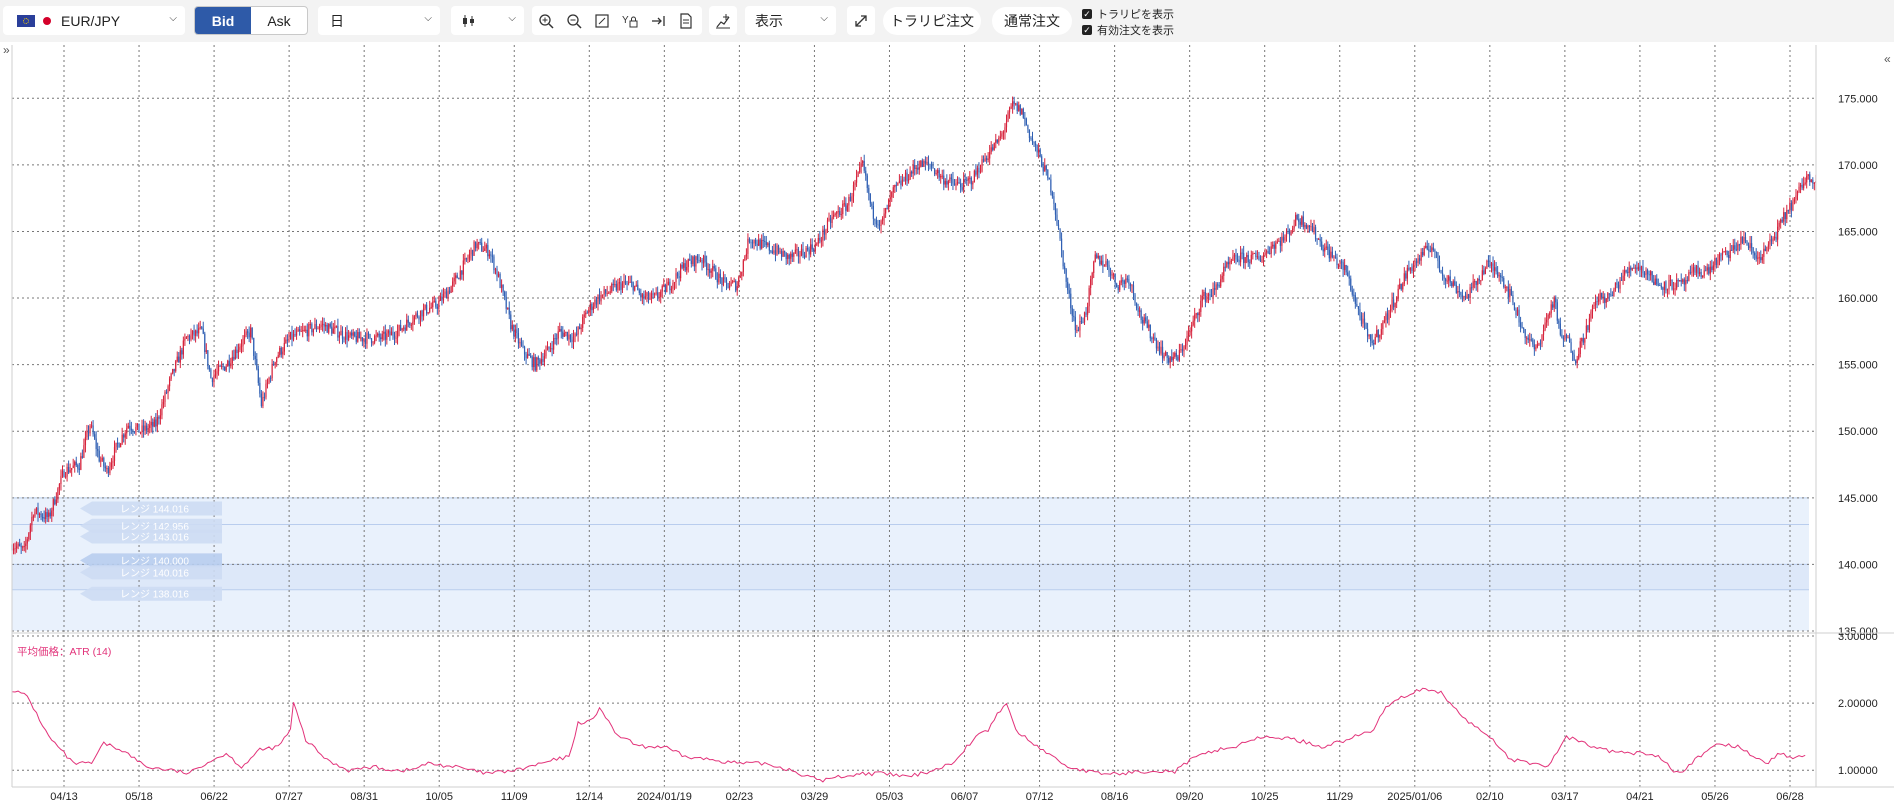  Describe the element at coordinates (790, 20) in the screenshot. I see `display-select: 表示 ⌵` at that location.